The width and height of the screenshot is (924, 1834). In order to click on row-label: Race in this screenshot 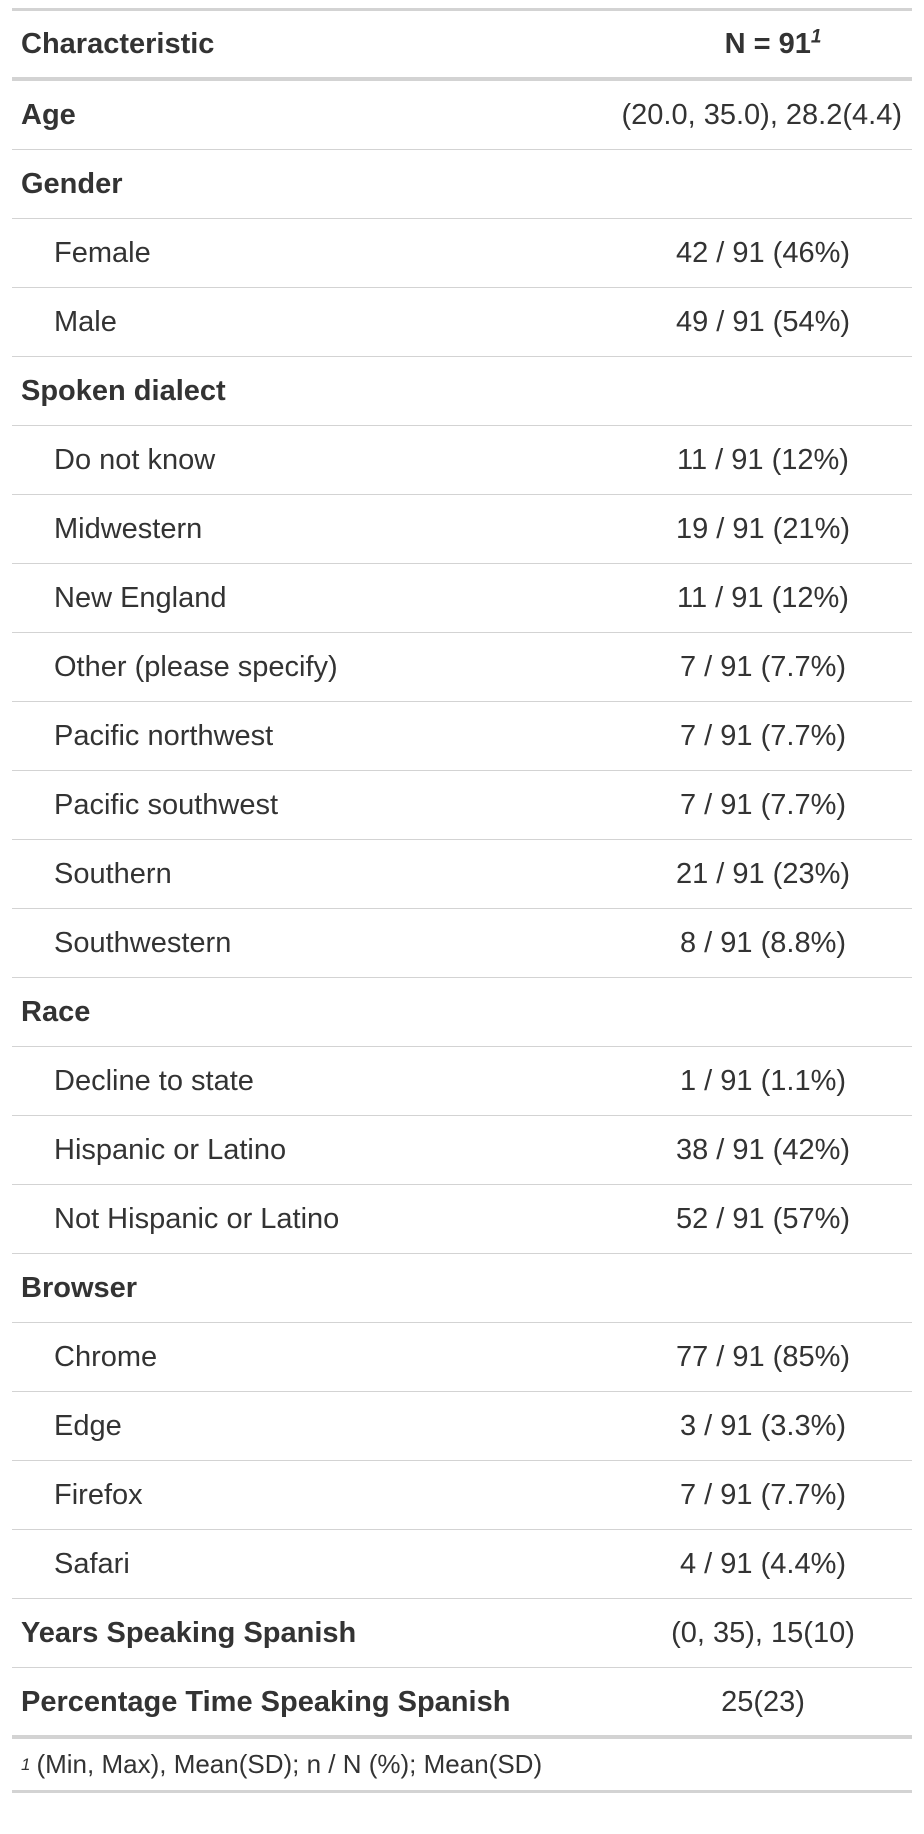, I will do `click(56, 1011)`.